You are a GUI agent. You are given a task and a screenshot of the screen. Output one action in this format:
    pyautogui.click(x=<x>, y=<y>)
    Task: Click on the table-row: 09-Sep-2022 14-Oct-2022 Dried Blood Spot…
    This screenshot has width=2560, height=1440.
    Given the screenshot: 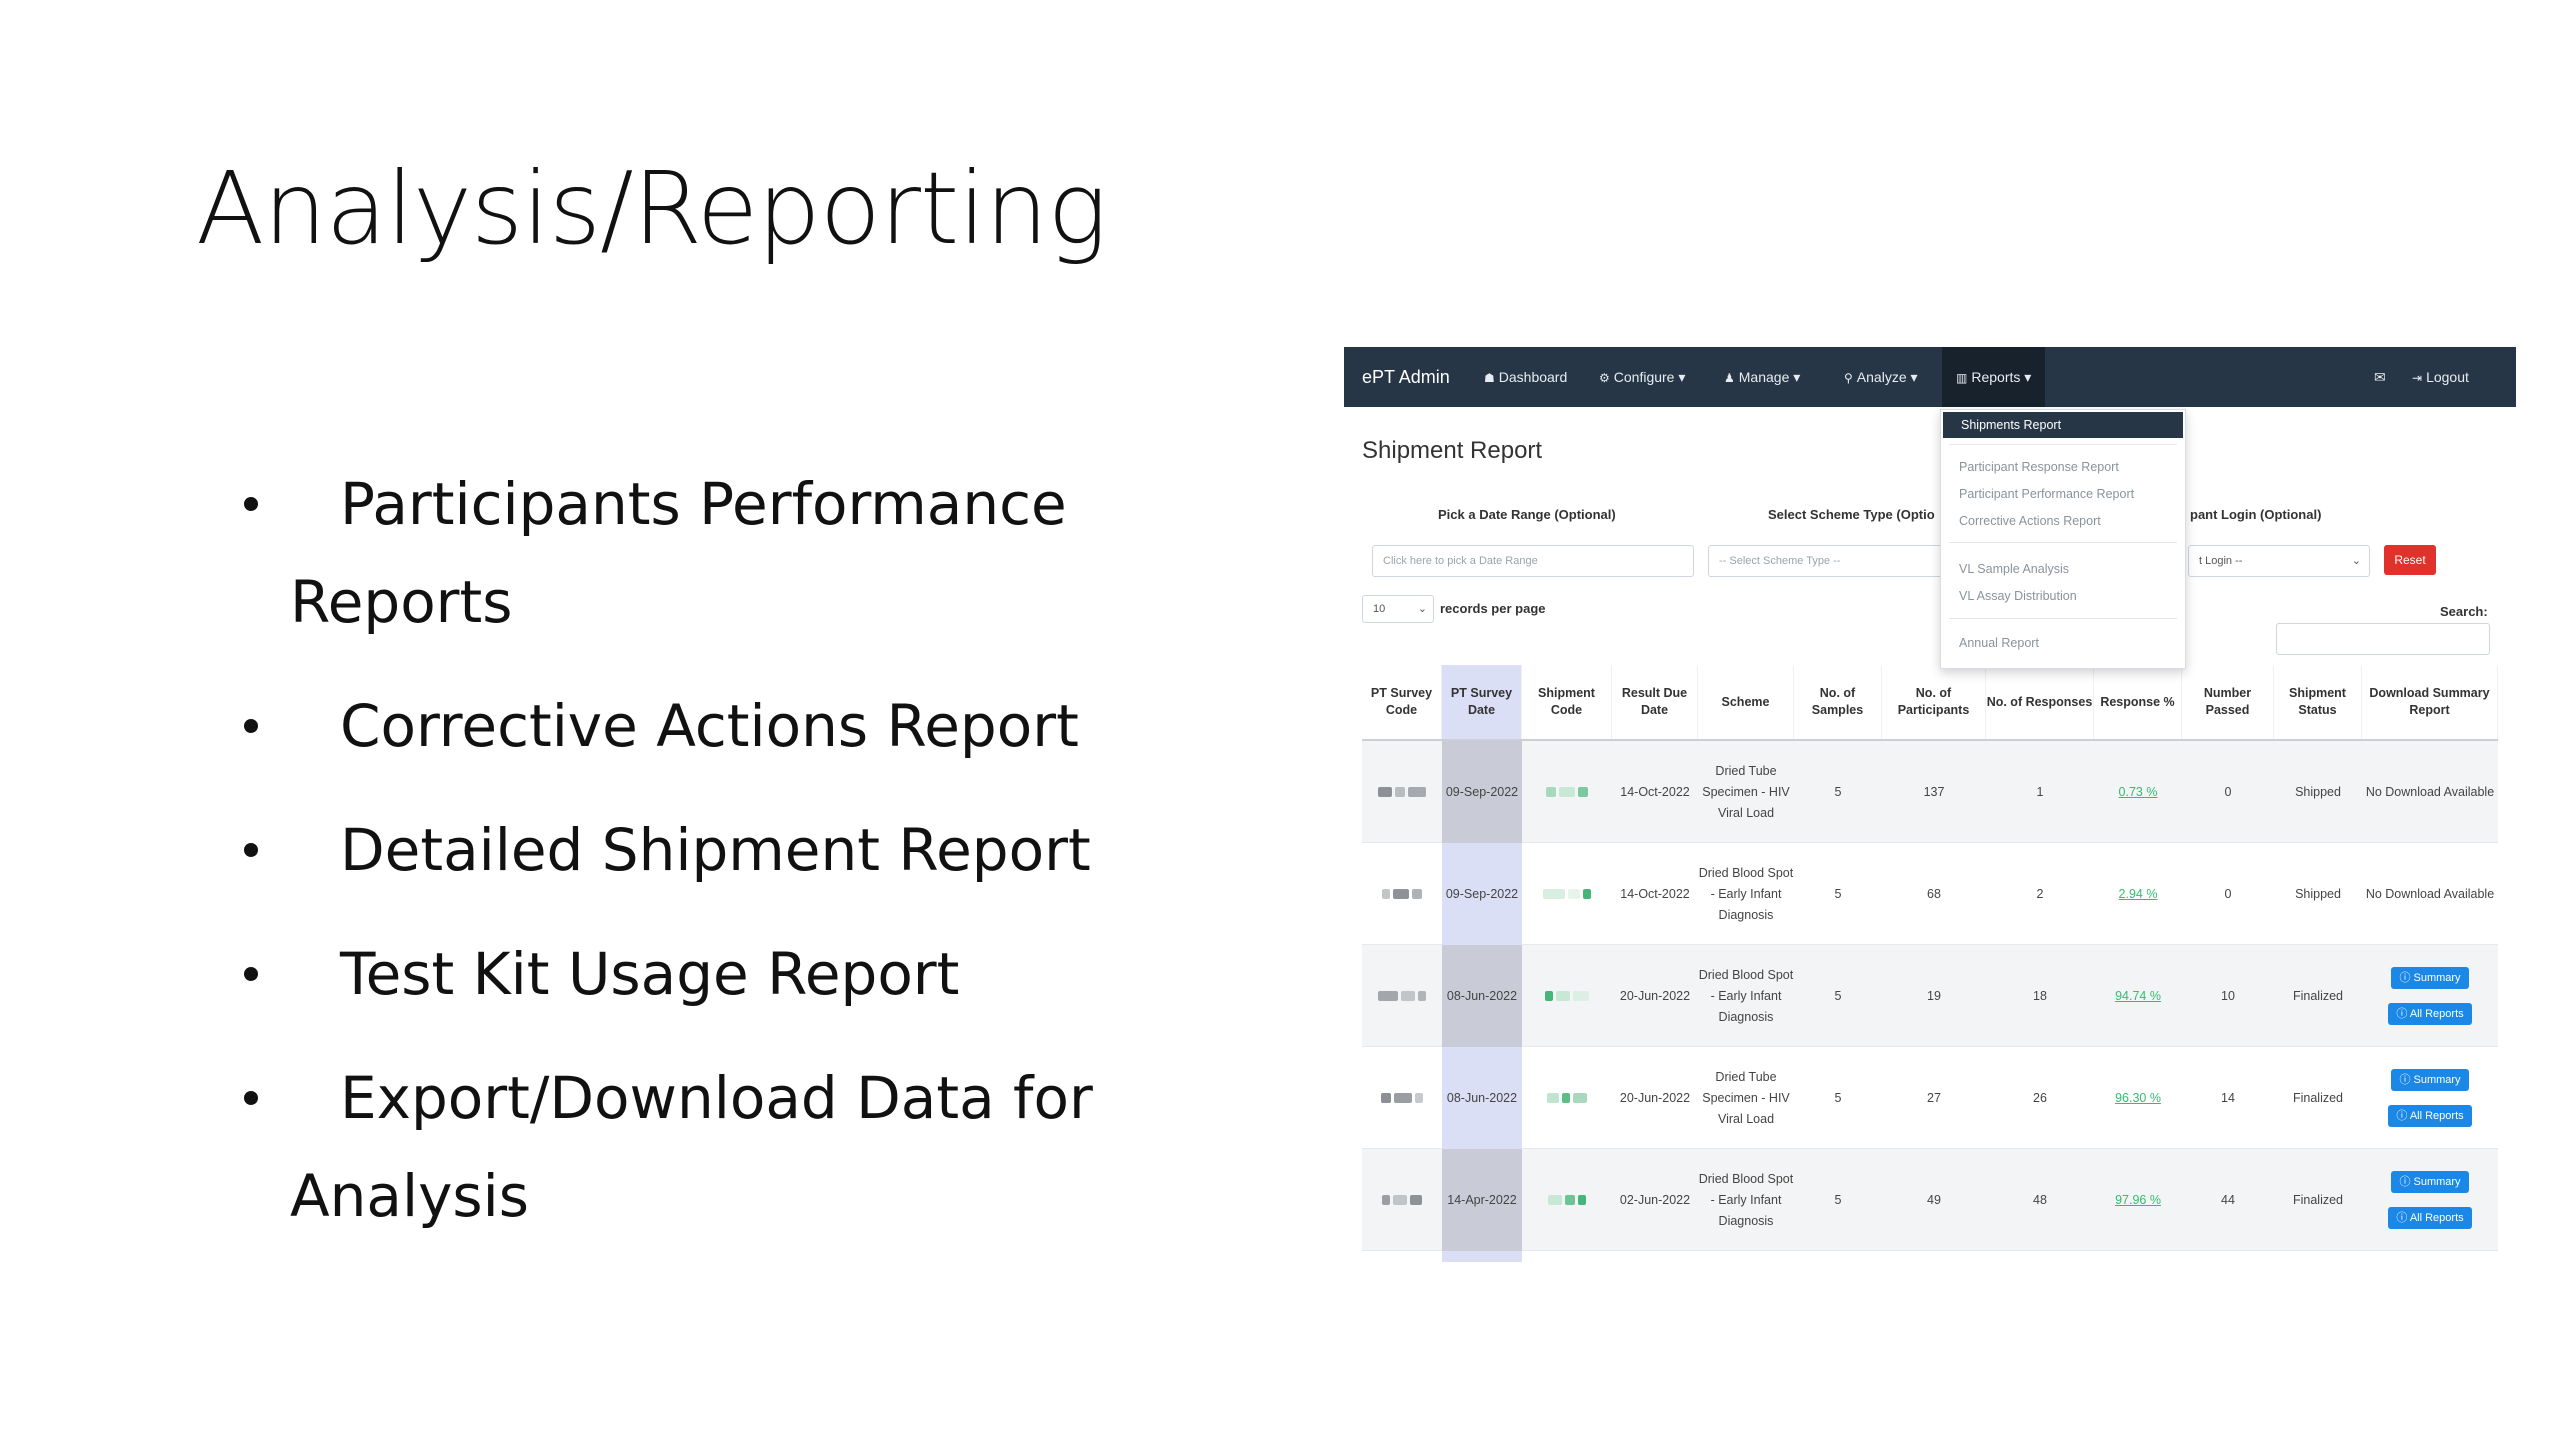 What is the action you would take?
    pyautogui.click(x=1930, y=894)
    